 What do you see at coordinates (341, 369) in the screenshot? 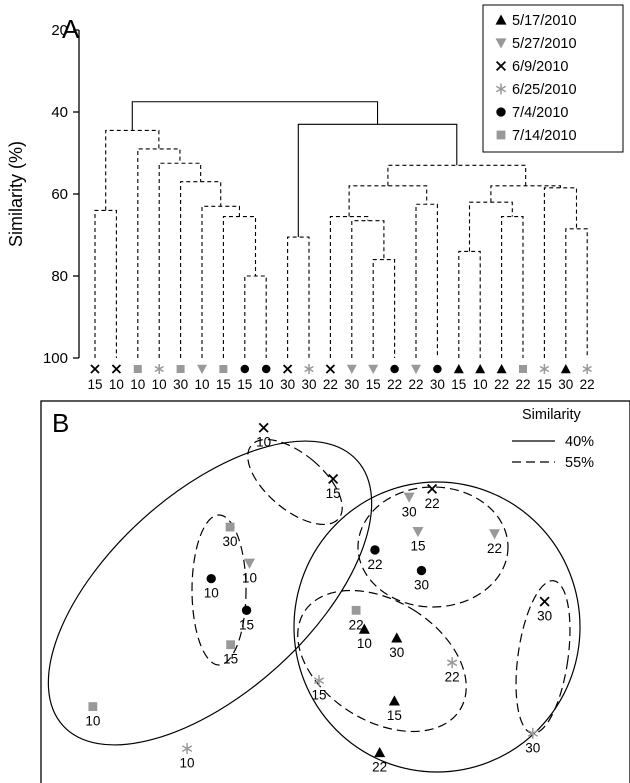
I see `leaf-markers` at bounding box center [341, 369].